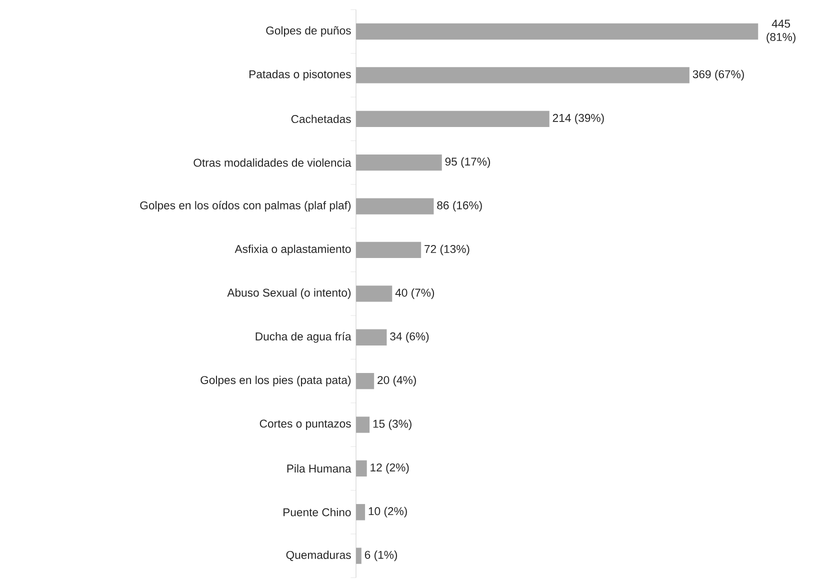 Image resolution: width=815 pixels, height=579 pixels. I want to click on data-label: 72 (13%), so click(447, 250).